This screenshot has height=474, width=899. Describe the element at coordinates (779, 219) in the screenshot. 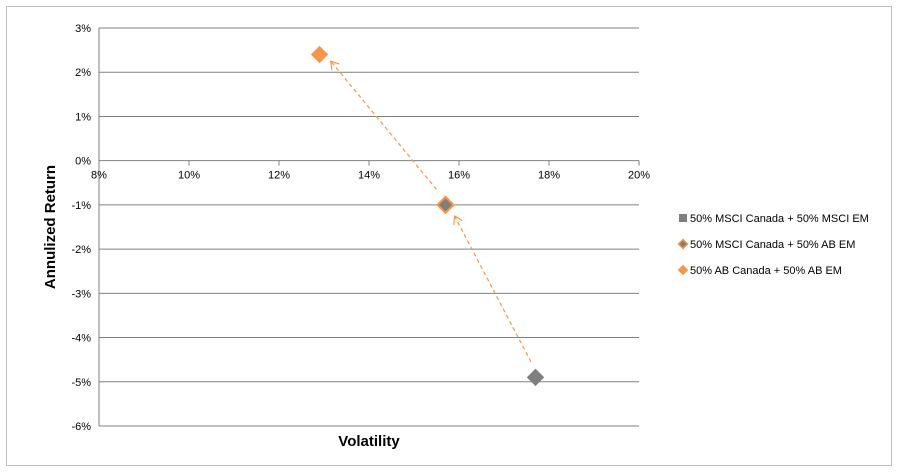

I see `legend-label: 50% MSCI Canada + 50% MSCI EM` at that location.